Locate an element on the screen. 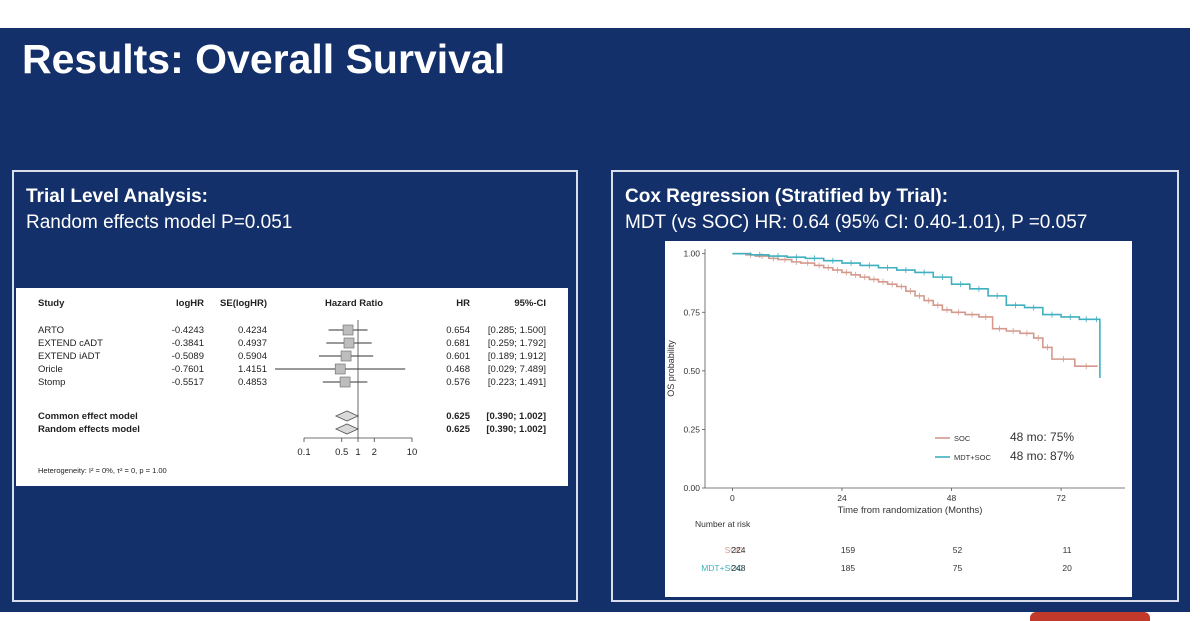 The height and width of the screenshot is (621, 1200). km-y-tick-label: 0.25 is located at coordinates (691, 429).